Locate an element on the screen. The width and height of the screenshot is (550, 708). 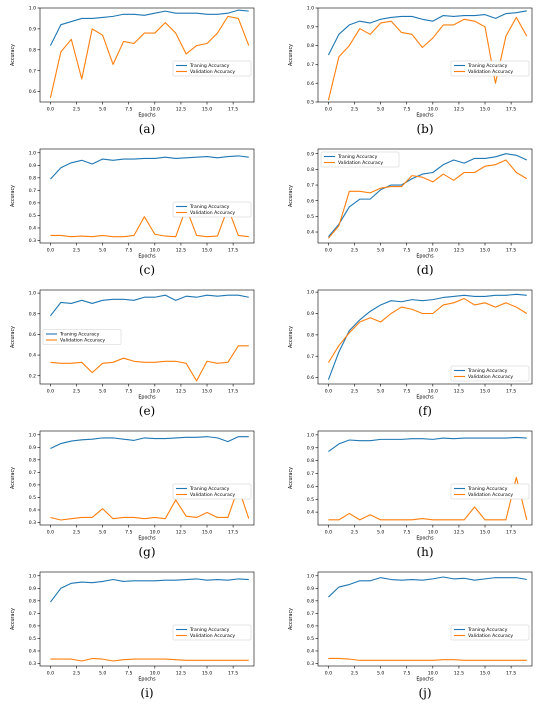
subfigure-caption: (b) is located at coordinates (425, 129).